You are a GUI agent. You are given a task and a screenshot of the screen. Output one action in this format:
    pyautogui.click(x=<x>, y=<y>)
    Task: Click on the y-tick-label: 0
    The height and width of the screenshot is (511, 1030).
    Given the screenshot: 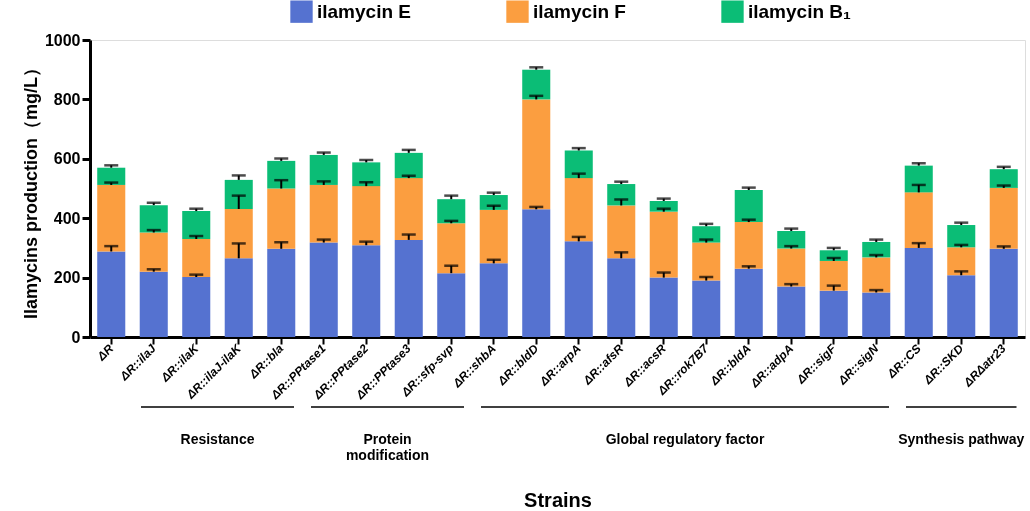 What is the action you would take?
    pyautogui.click(x=76, y=337)
    